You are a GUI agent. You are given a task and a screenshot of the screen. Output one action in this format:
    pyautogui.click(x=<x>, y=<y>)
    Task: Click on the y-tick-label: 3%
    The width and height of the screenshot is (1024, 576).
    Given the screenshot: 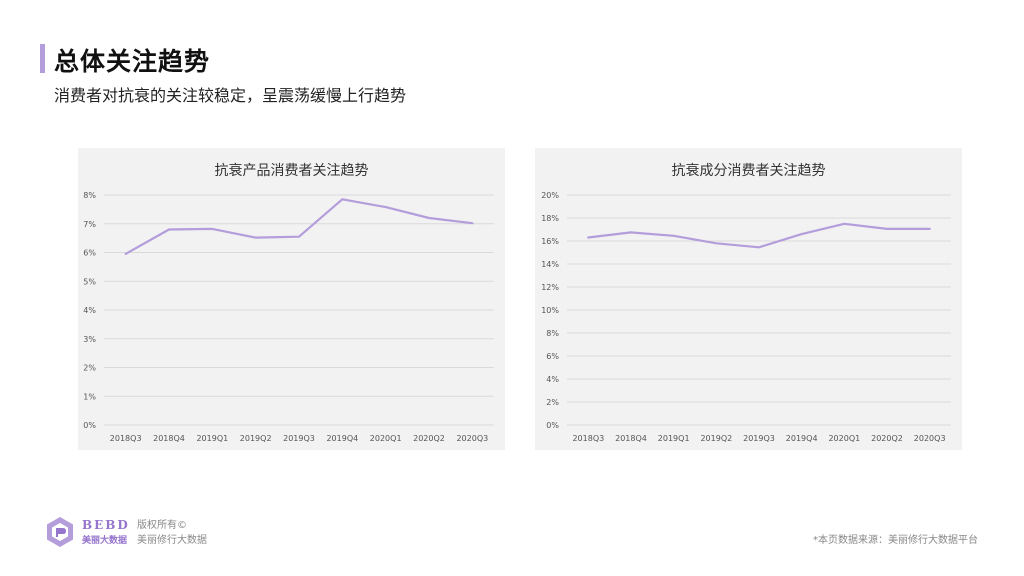 What is the action you would take?
    pyautogui.click(x=89, y=339)
    